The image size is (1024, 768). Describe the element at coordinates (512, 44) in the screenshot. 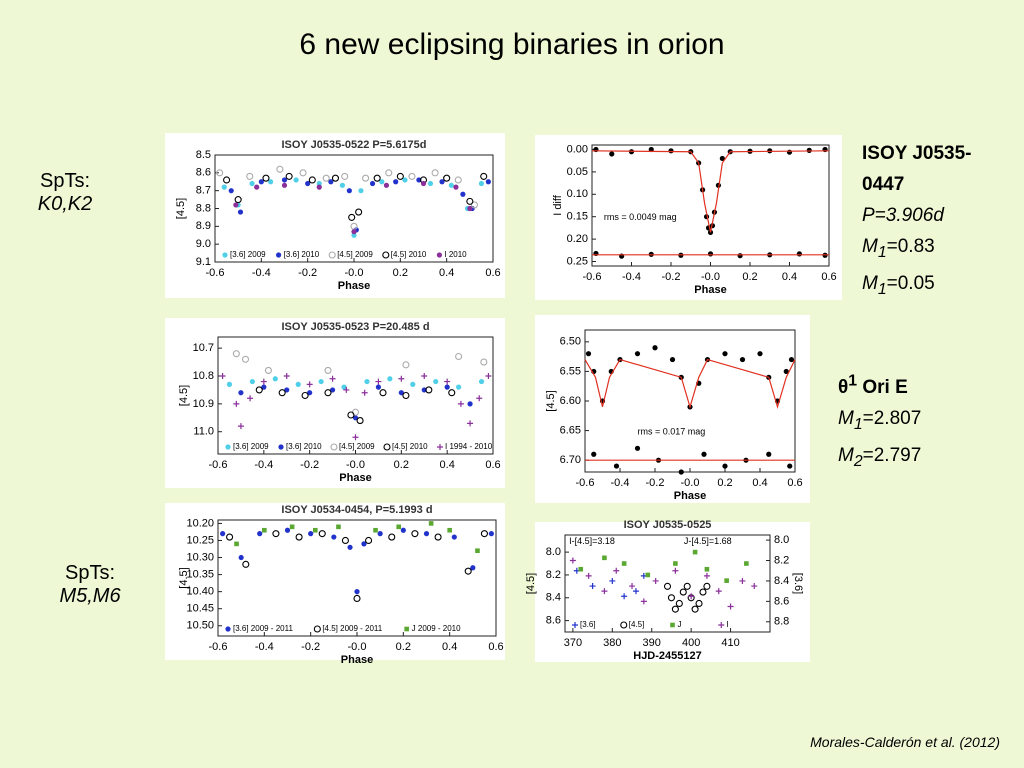

I see `slide-title: 6 new eclipsing binaries in orion` at that location.